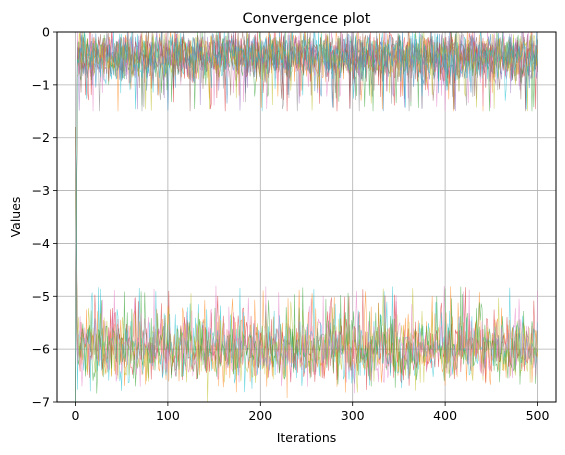 This screenshot has height=455, width=565. What do you see at coordinates (41, 349) in the screenshot?
I see `y-tick-label: −6` at bounding box center [41, 349].